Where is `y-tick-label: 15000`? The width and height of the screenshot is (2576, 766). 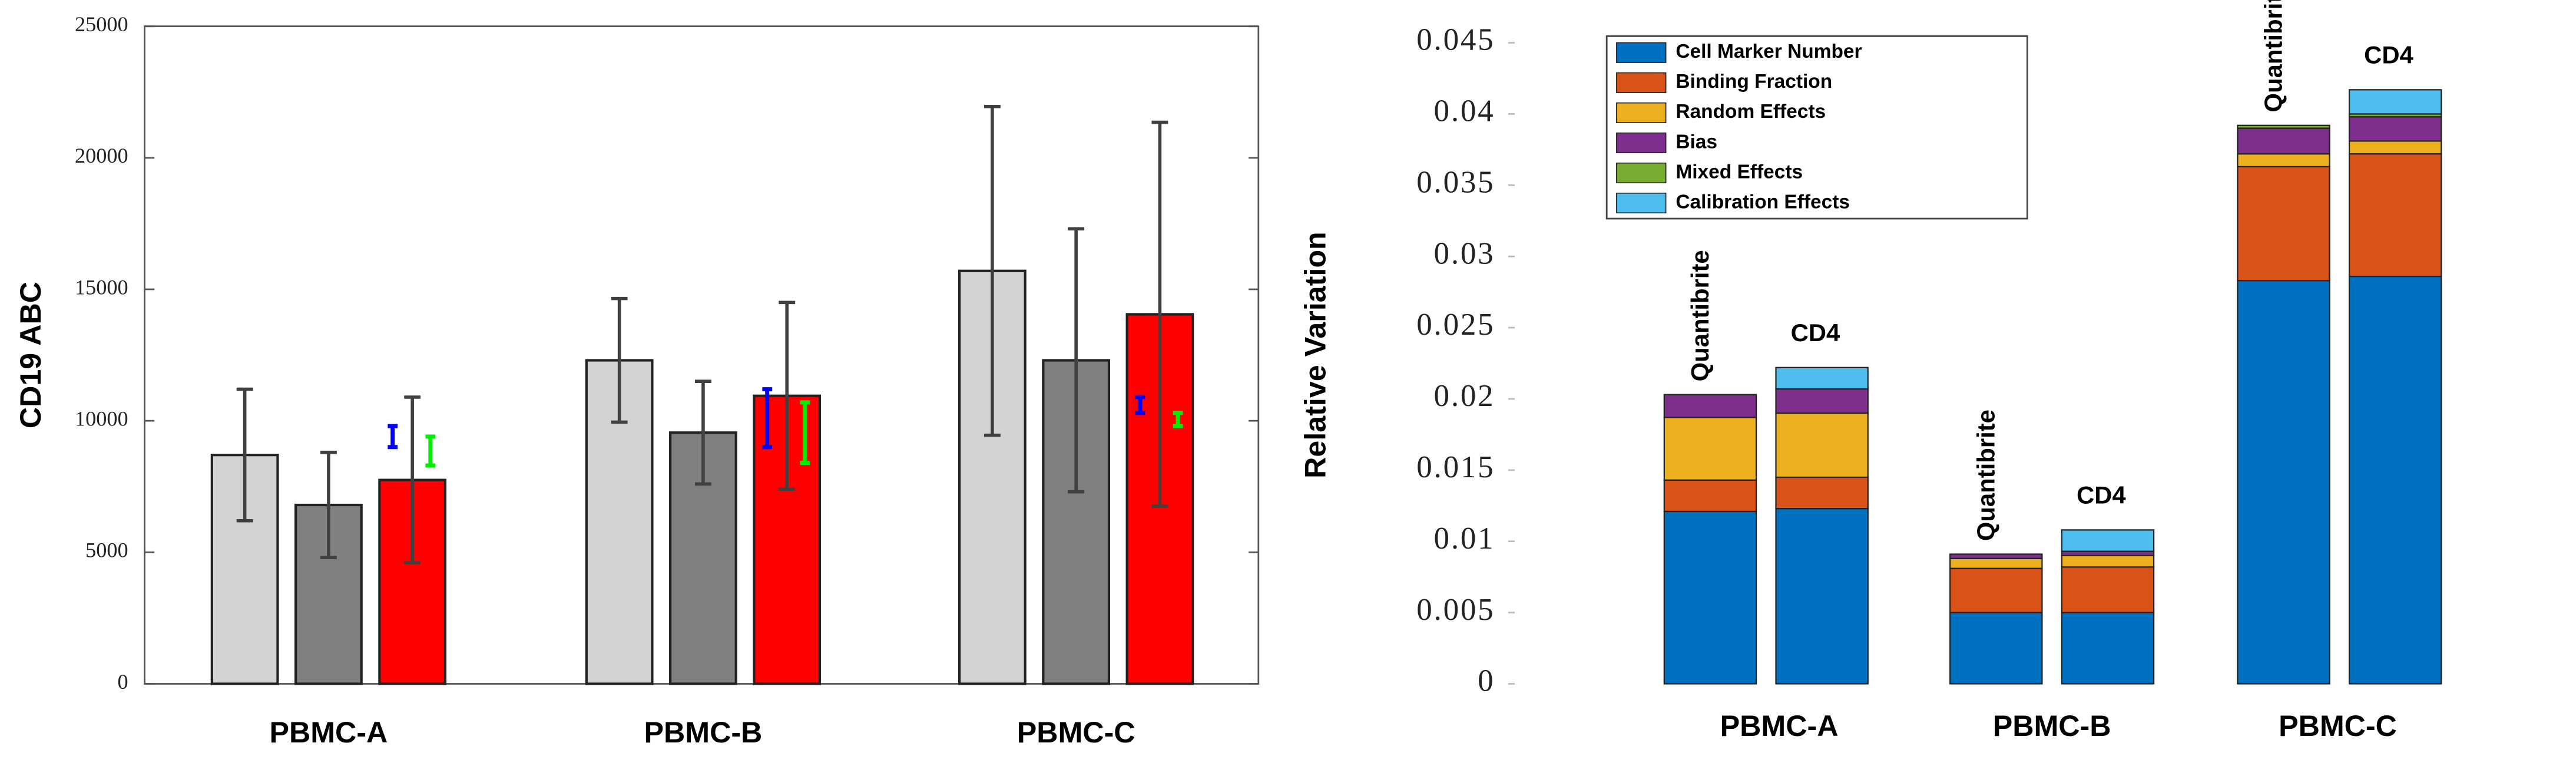 y-tick-label: 15000 is located at coordinates (101, 287).